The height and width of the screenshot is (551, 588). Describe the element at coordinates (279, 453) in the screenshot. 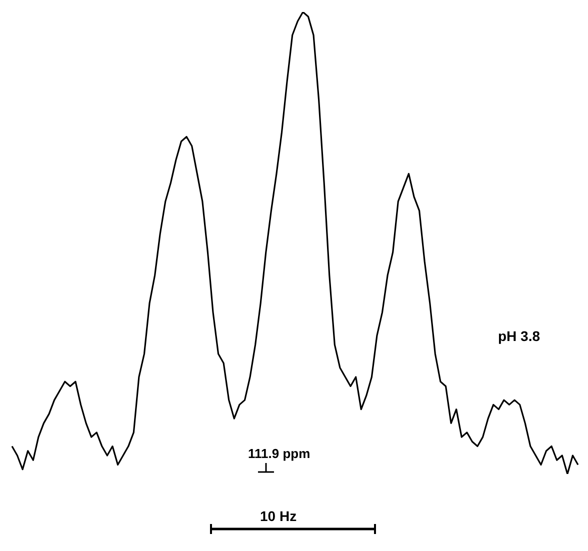

I see `annotation: 111.9 ppm` at that location.